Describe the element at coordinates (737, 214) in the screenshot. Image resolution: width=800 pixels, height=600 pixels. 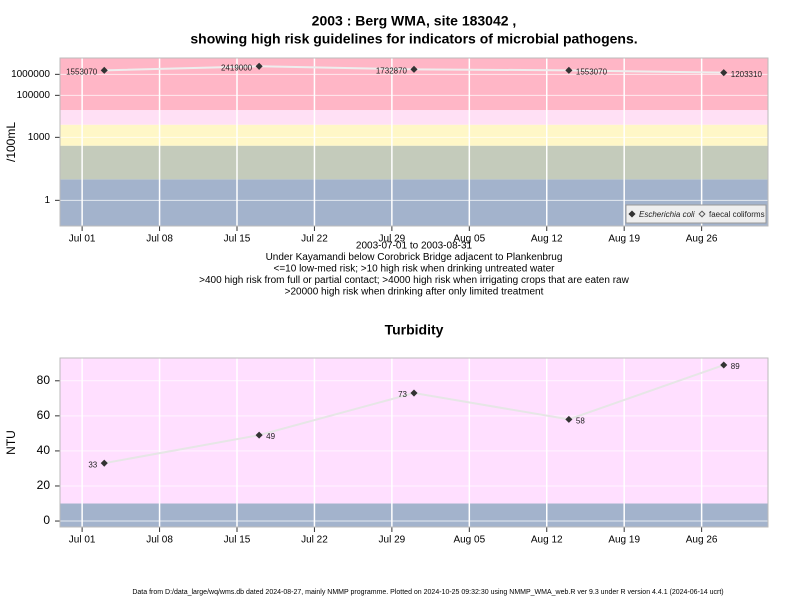
I see `legend-label: faecal coliforms` at that location.